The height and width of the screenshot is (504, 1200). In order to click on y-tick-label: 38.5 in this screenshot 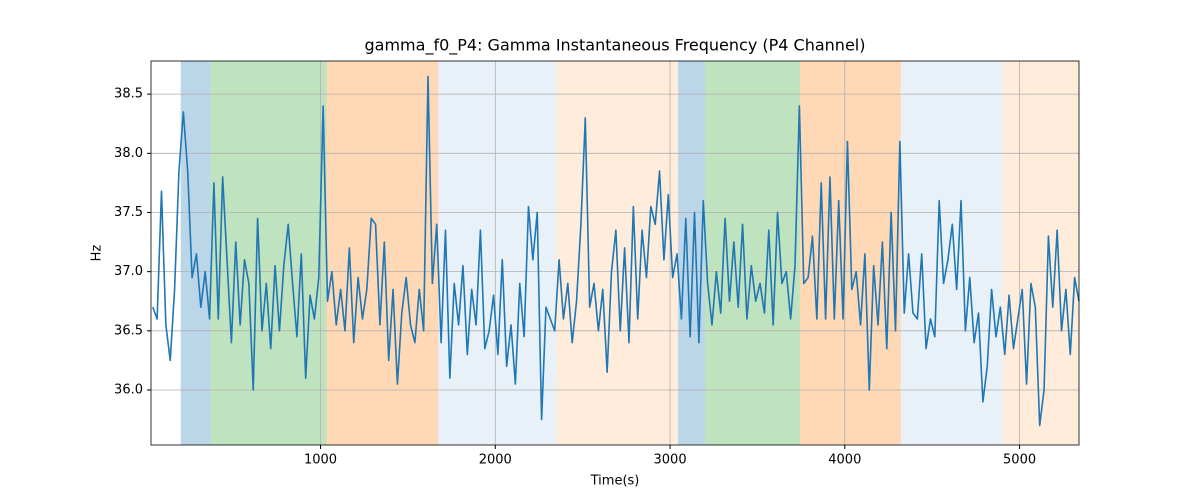, I will do `click(128, 94)`.